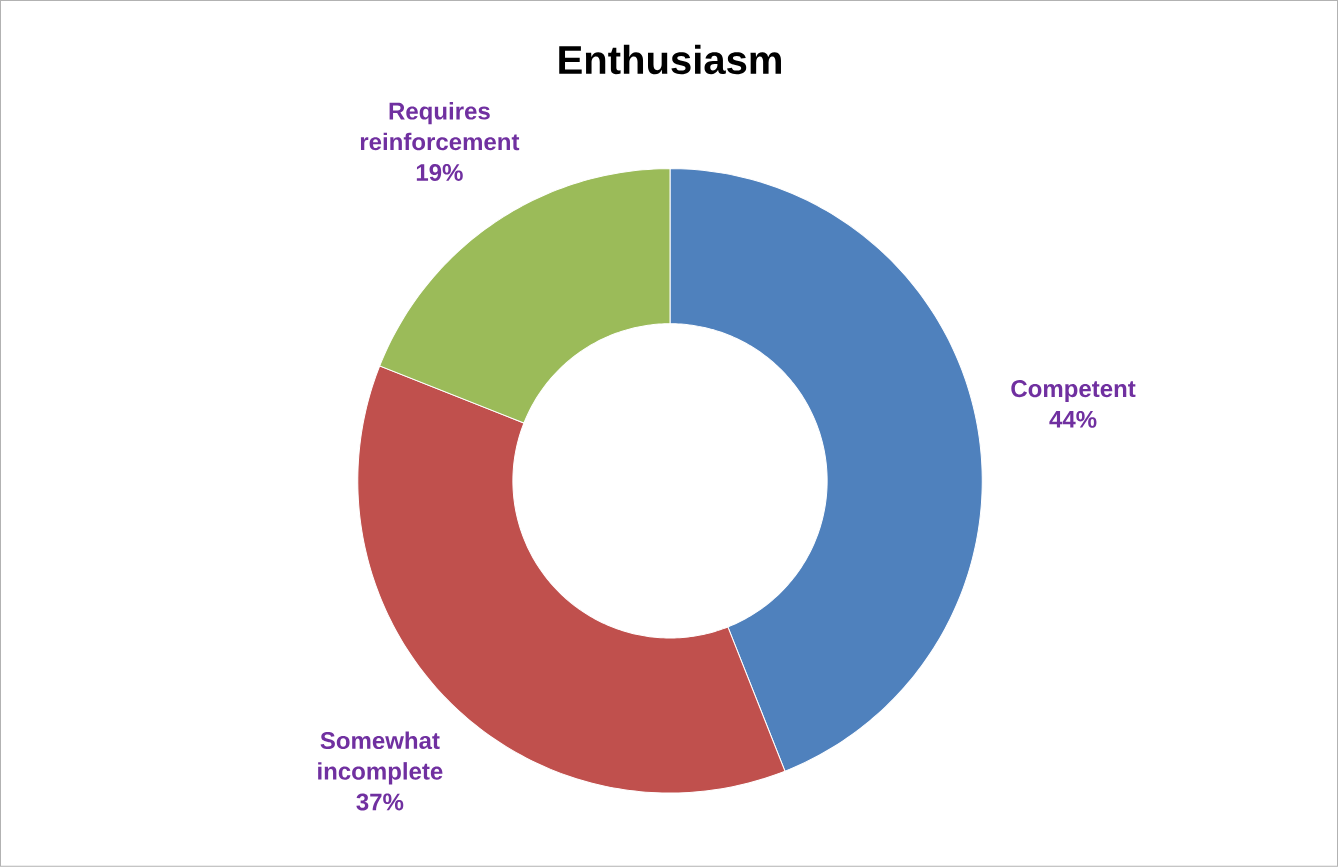 Image resolution: width=1338 pixels, height=867 pixels. Describe the element at coordinates (439, 173) in the screenshot. I see `data-label: 19%` at that location.